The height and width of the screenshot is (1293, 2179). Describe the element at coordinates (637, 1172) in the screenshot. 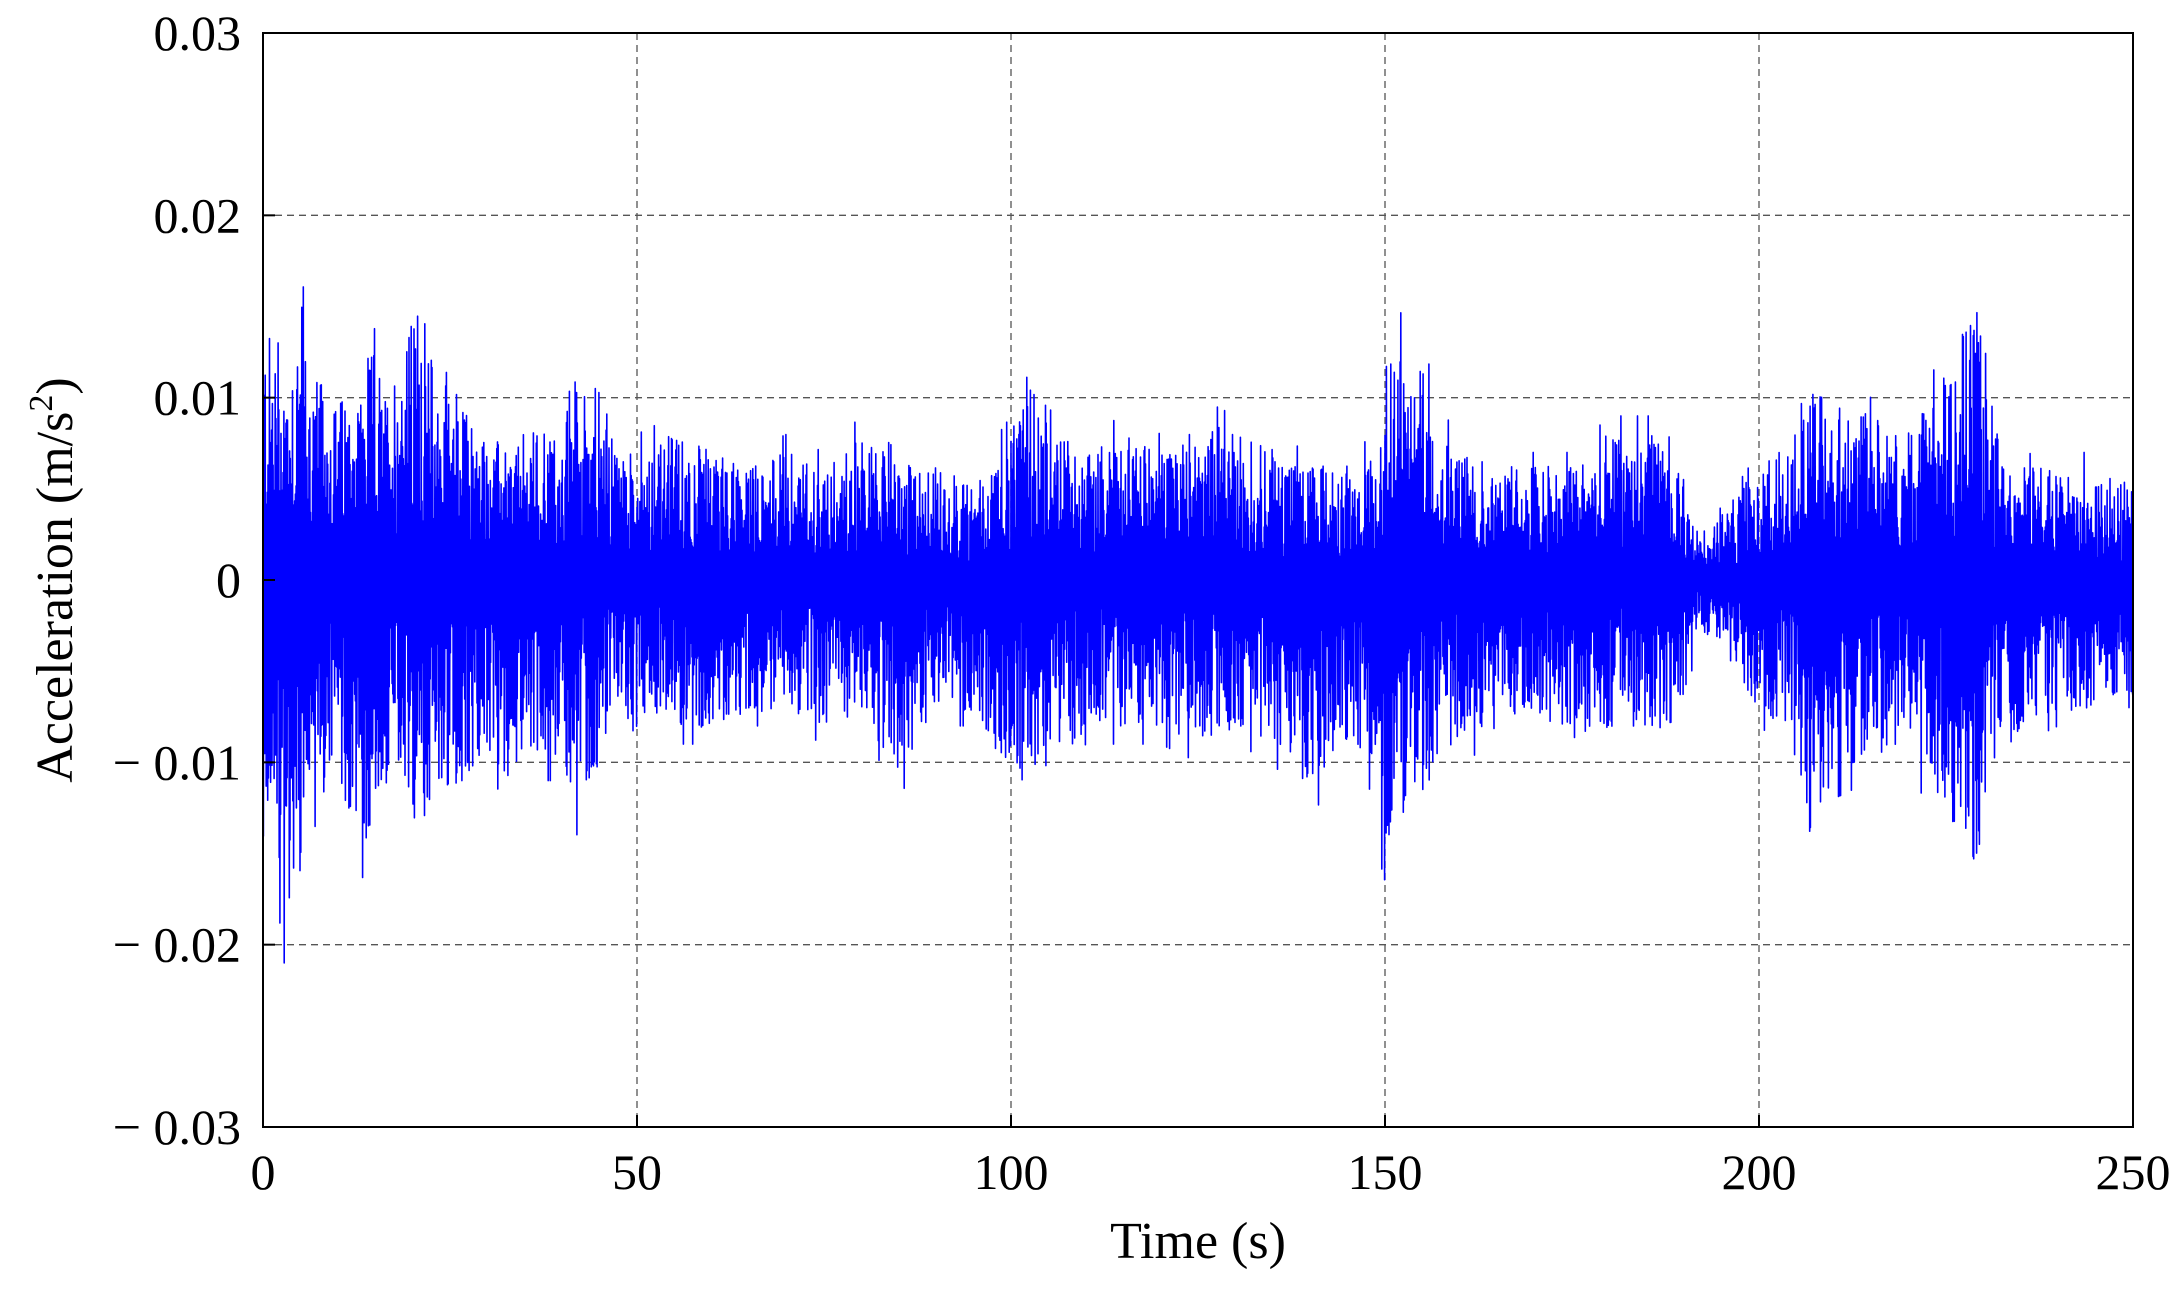

I see `x-tick-label: 50` at that location.